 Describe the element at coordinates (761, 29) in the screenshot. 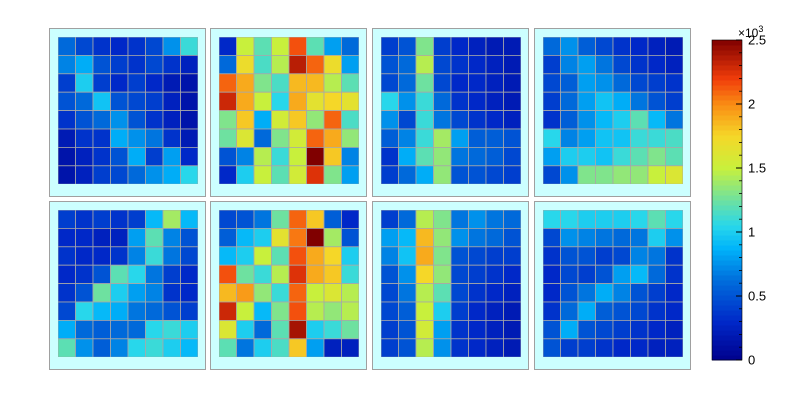

I see `exponent-power: 3` at that location.